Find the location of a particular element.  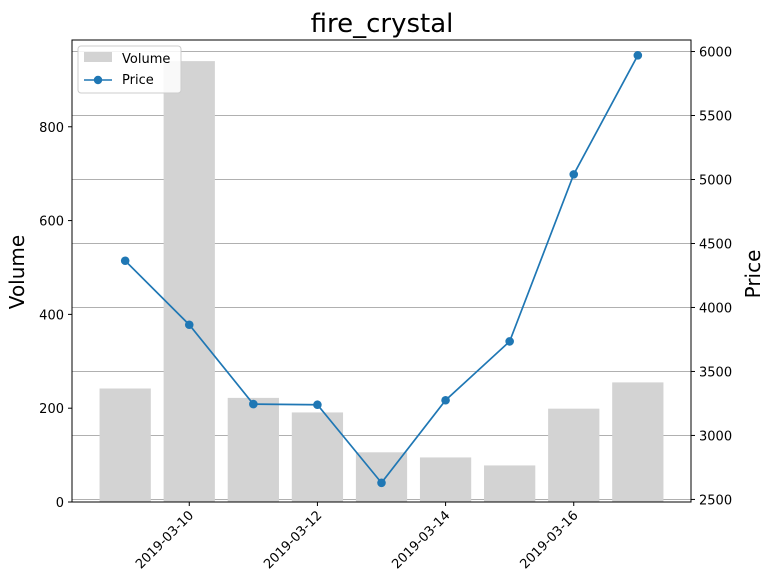

x-tick-label: 2019-03-10 is located at coordinates (165, 540).